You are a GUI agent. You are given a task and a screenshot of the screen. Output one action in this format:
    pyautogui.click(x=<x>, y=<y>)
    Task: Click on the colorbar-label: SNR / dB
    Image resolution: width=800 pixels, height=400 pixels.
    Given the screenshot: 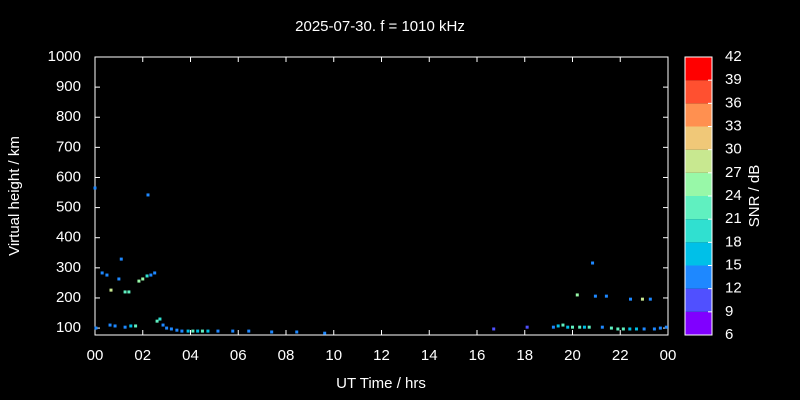 What is the action you would take?
    pyautogui.click(x=754, y=196)
    